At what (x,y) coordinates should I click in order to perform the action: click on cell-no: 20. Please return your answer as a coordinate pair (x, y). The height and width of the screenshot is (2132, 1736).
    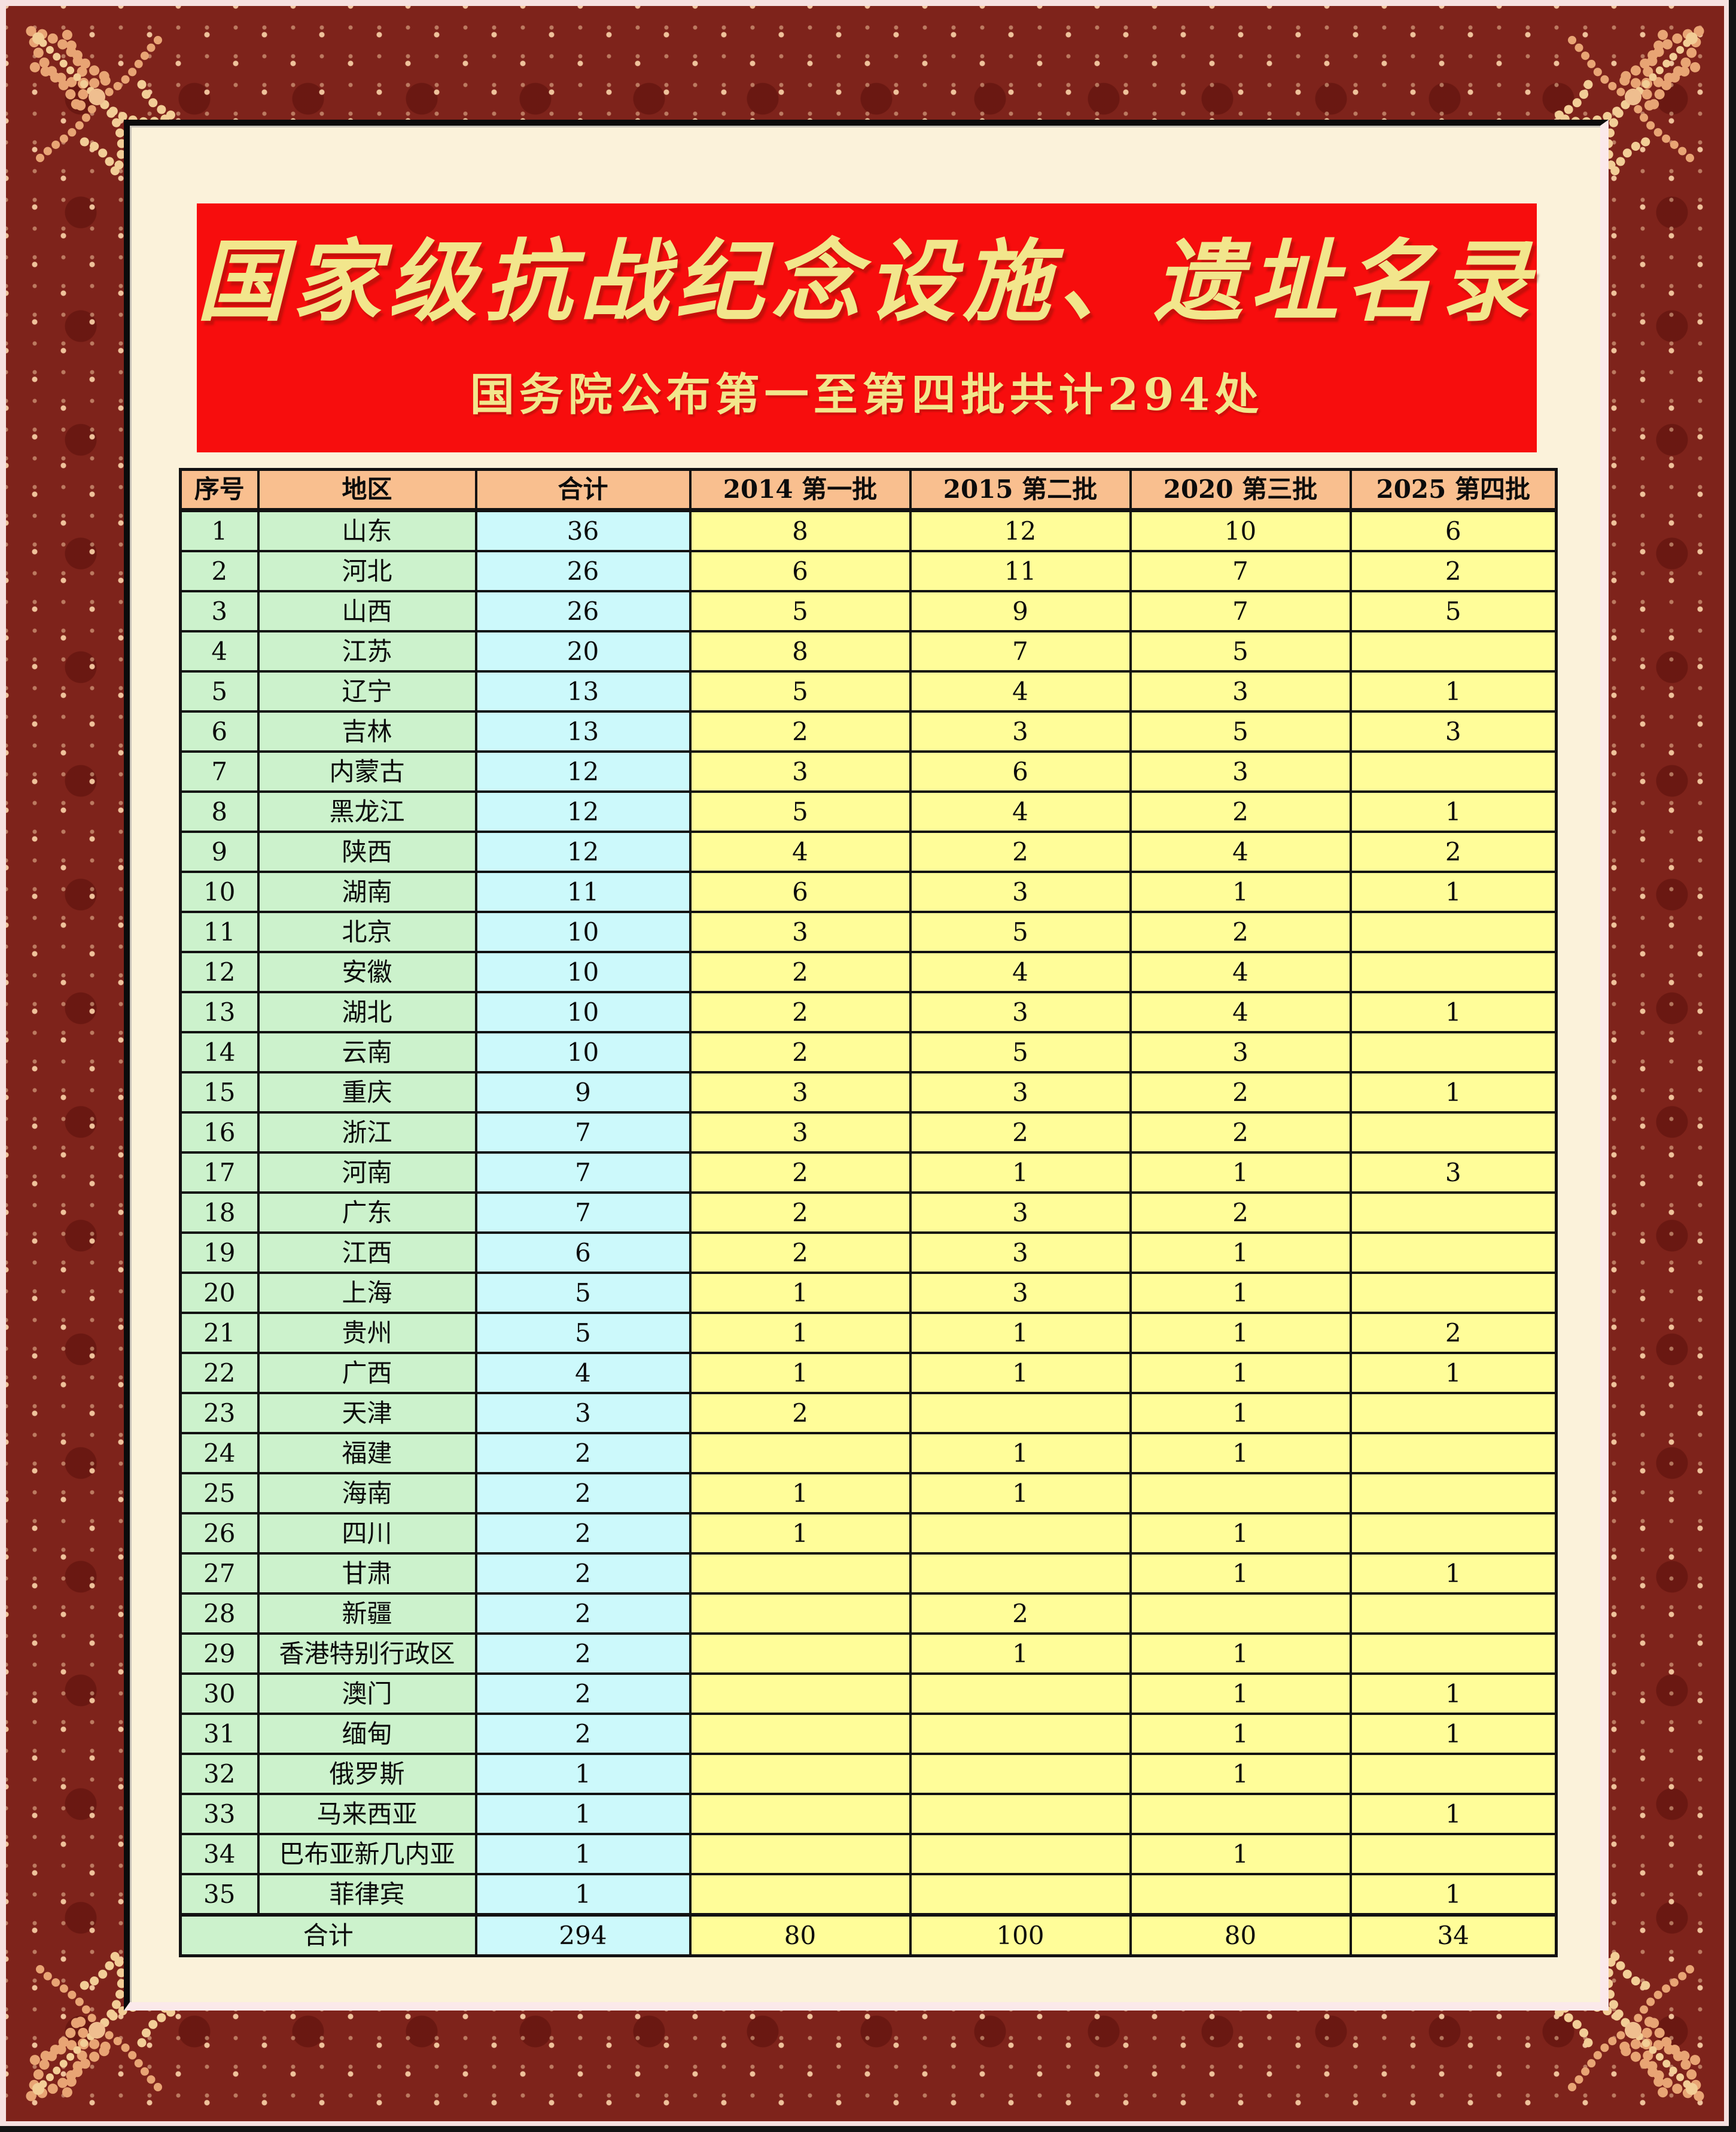
    Looking at the image, I should click on (219, 1293).